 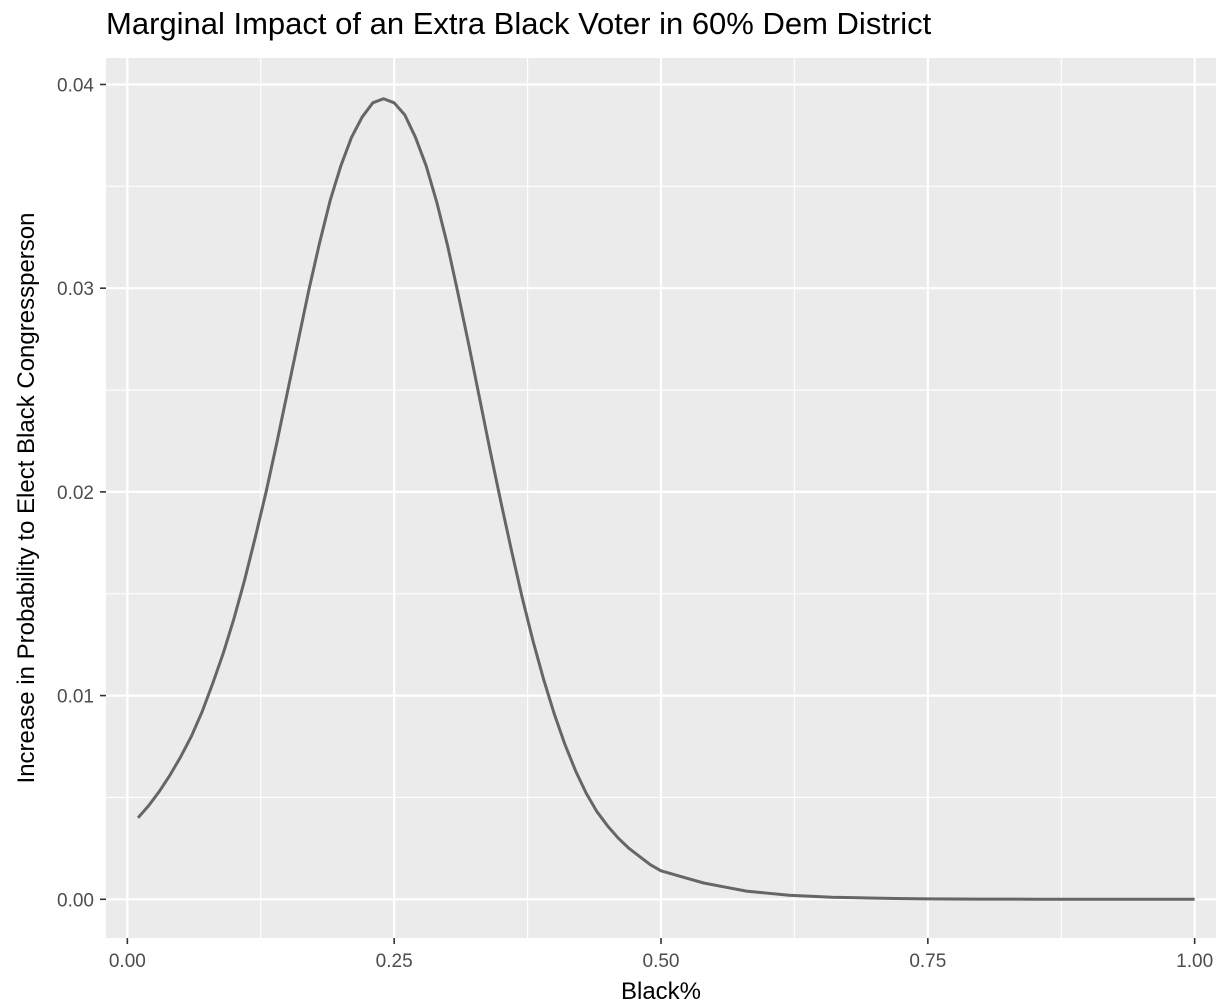 I want to click on y-tick-label: 0.00, so click(x=75, y=900).